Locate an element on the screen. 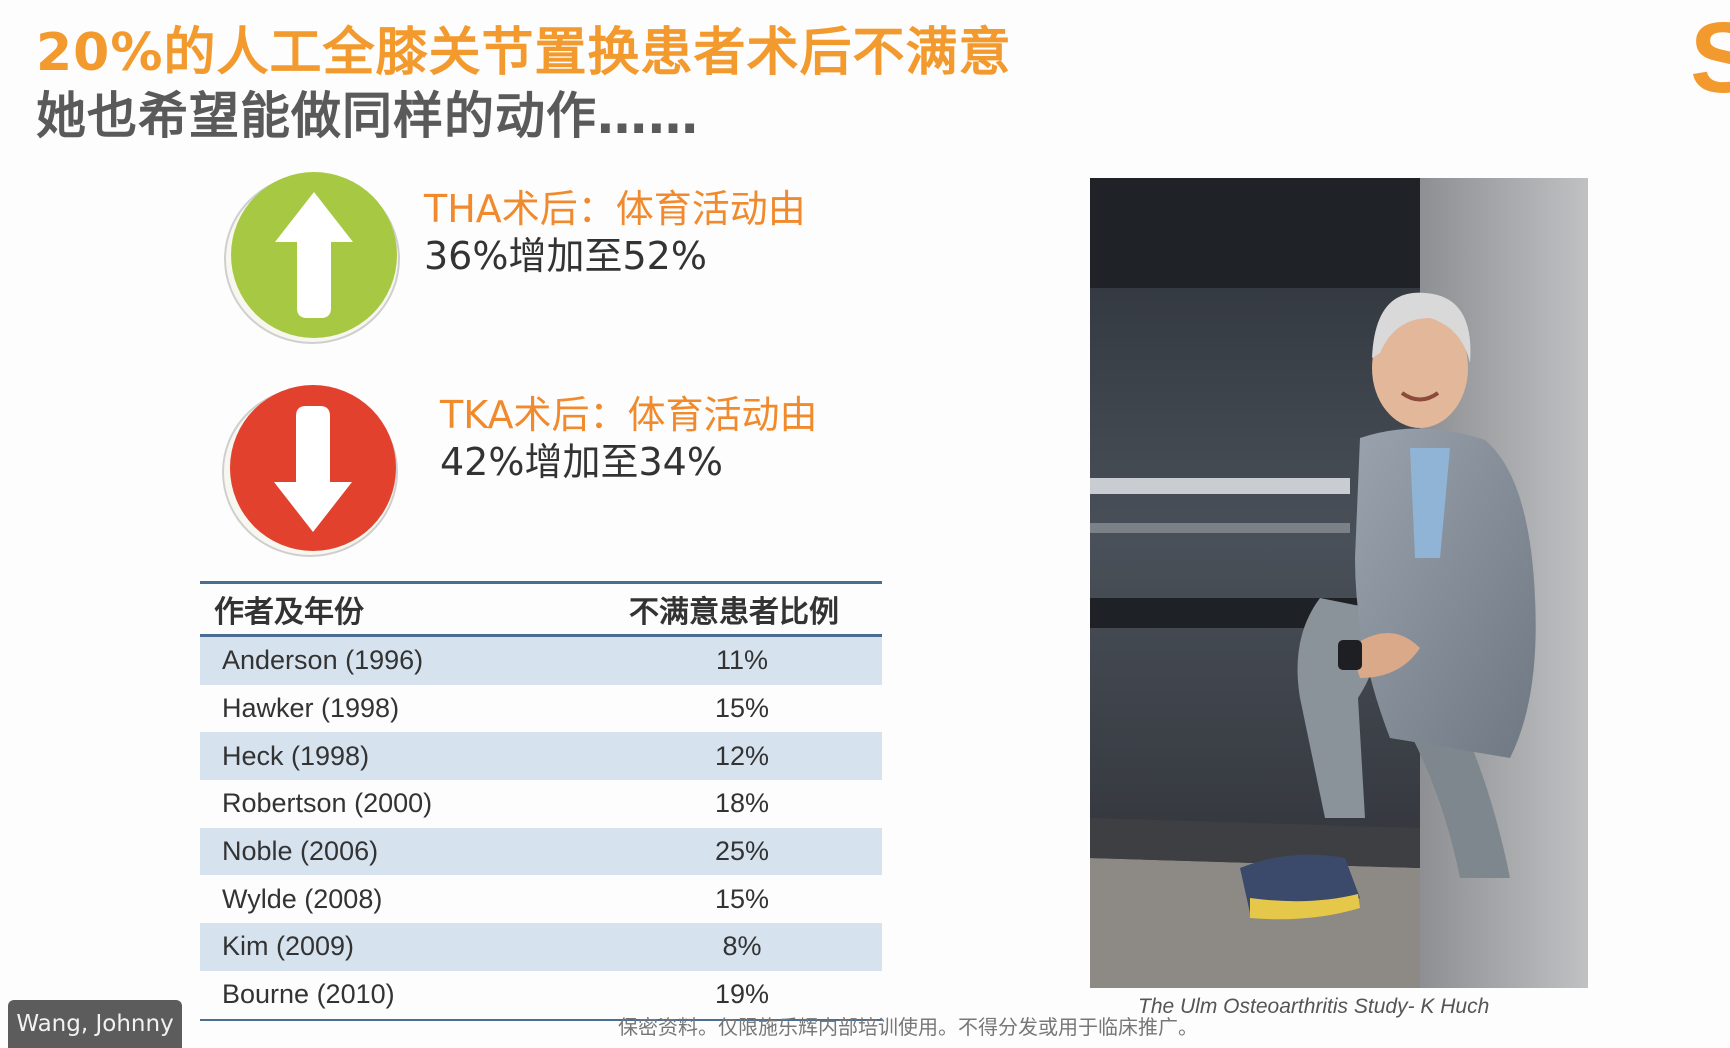  table-row: Robertson (2000) 18% is located at coordinates (541, 804).